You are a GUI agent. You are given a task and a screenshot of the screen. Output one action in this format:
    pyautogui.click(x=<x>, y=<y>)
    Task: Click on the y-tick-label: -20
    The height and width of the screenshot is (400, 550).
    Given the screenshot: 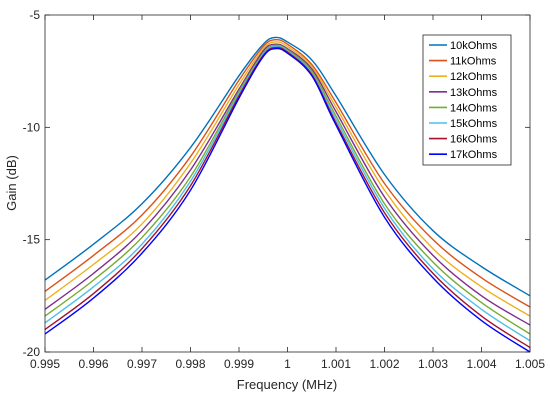 What is the action you would take?
    pyautogui.click(x=32, y=352)
    